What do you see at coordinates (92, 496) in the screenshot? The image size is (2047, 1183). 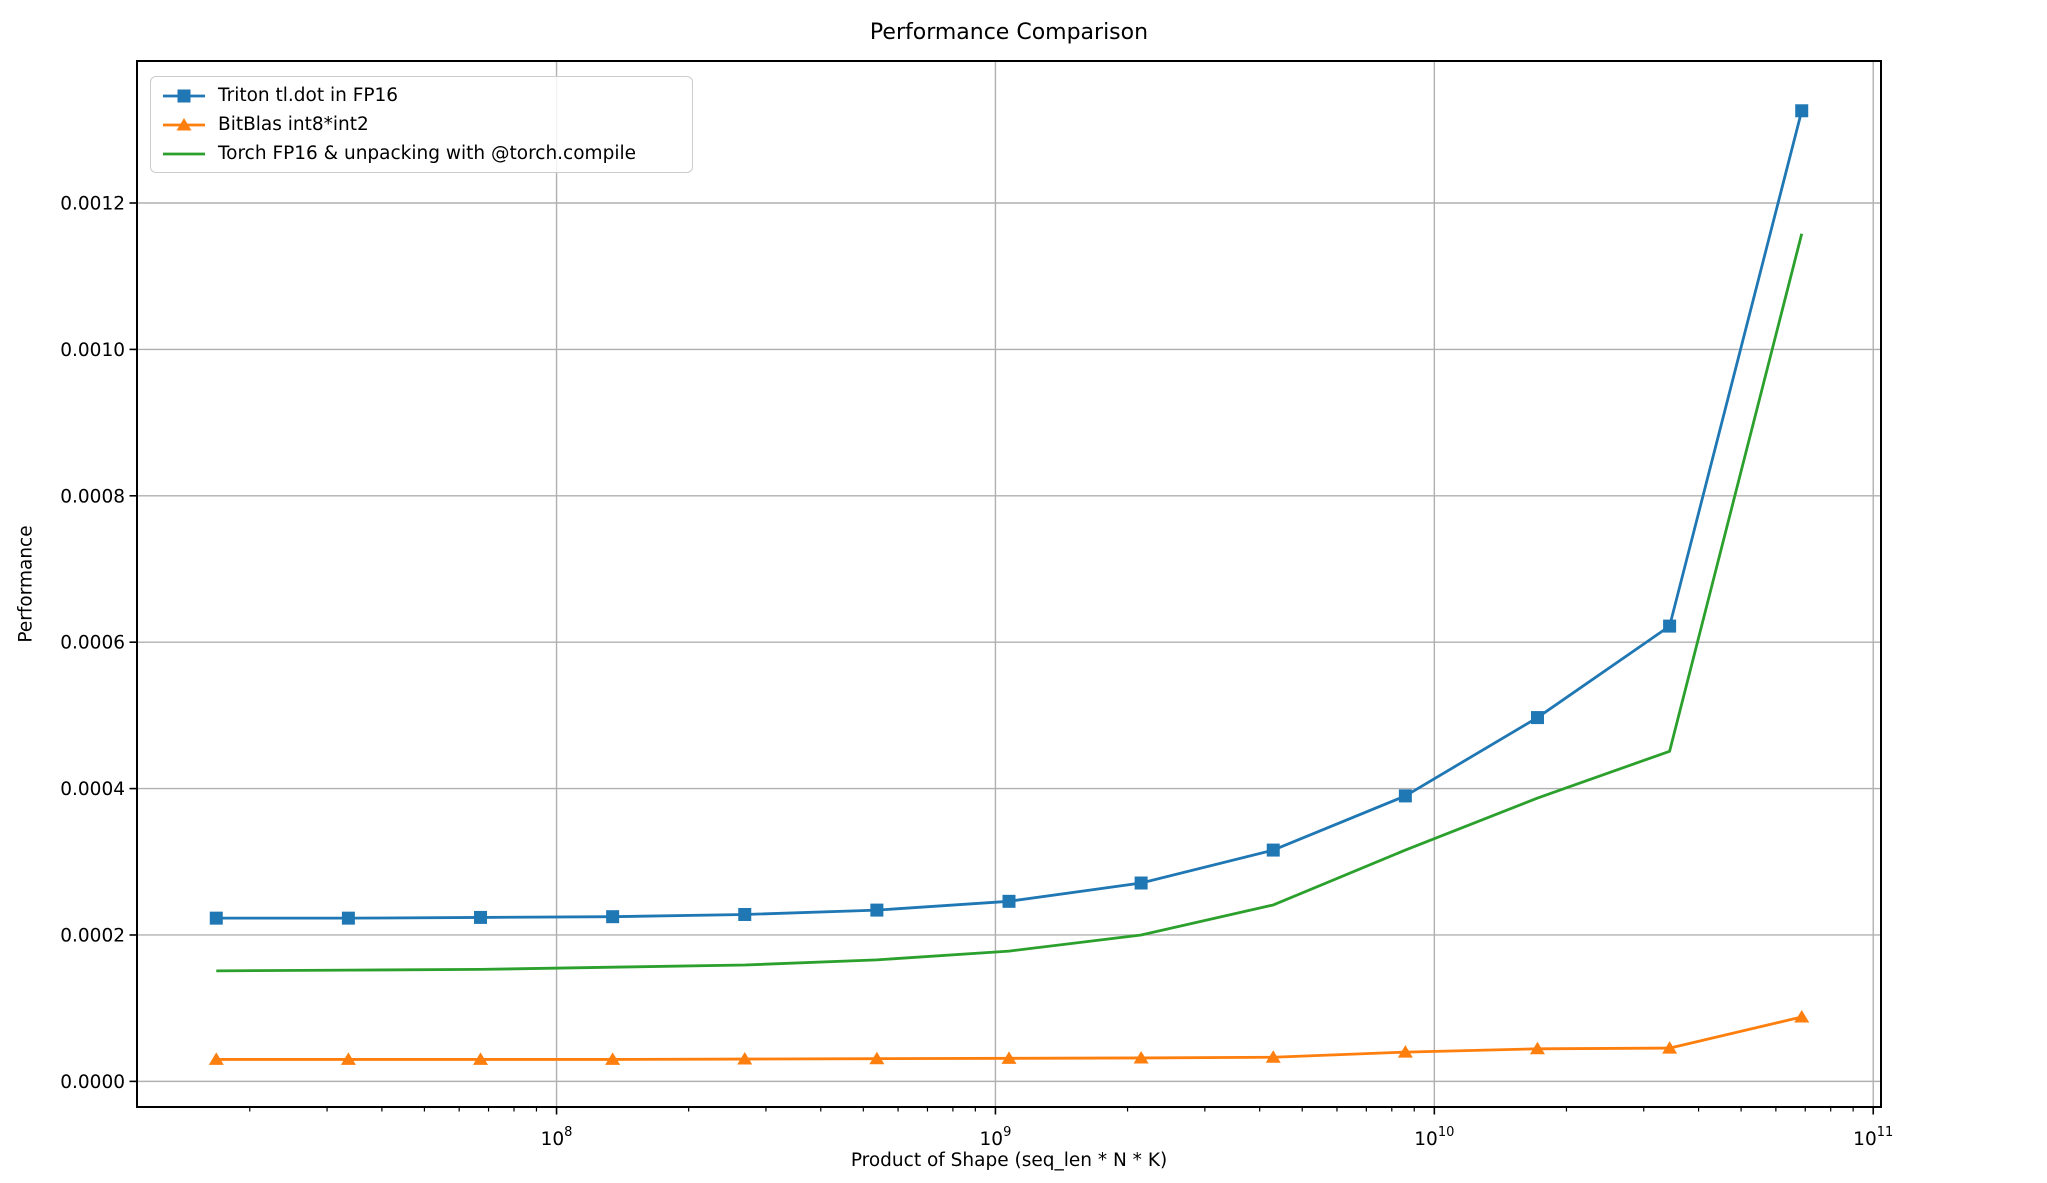 I see `y-tick-label: 0.0008` at bounding box center [92, 496].